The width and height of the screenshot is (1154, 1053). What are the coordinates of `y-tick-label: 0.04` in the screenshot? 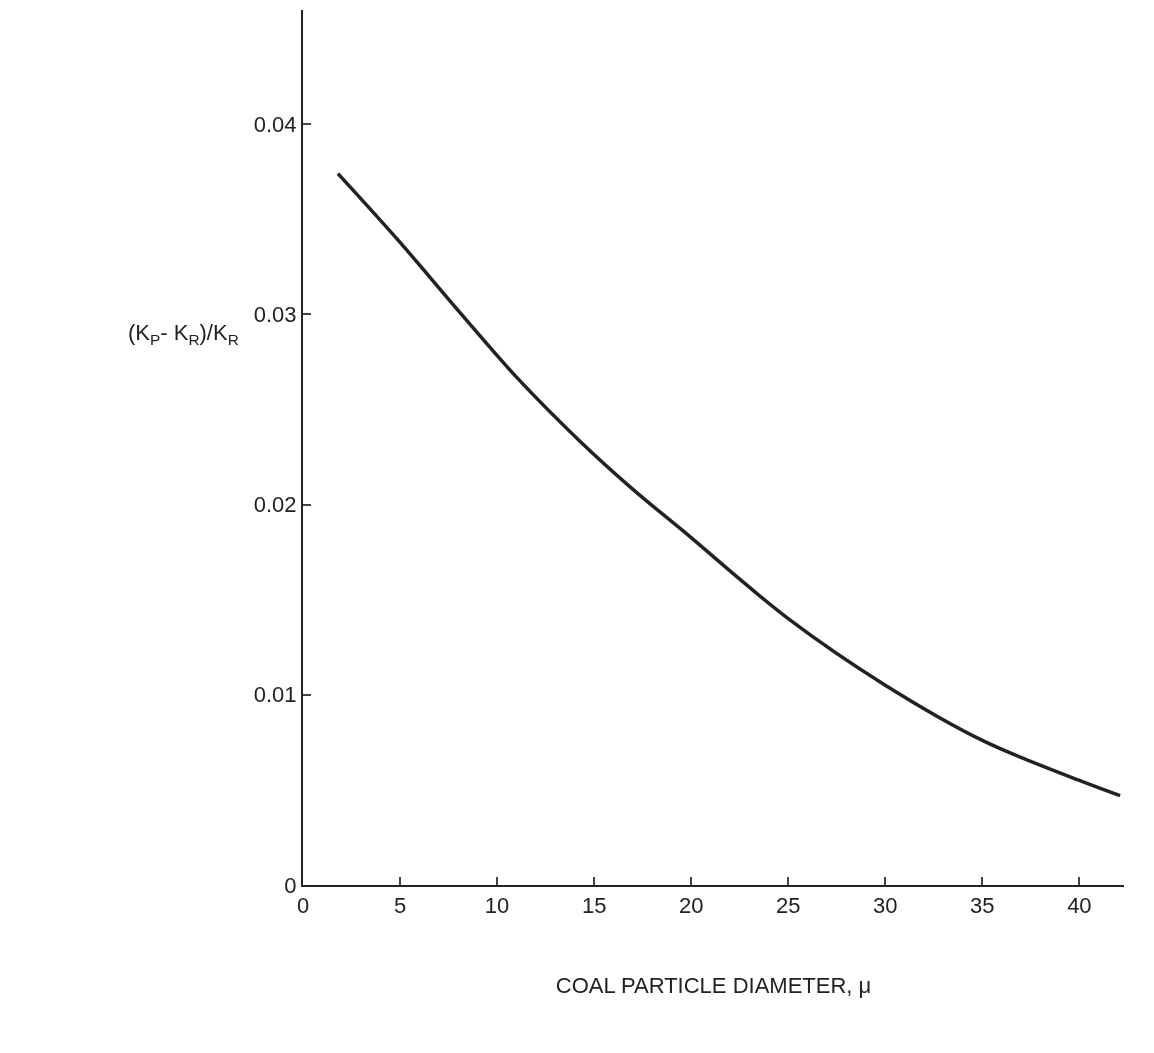 It's located at (275, 124).